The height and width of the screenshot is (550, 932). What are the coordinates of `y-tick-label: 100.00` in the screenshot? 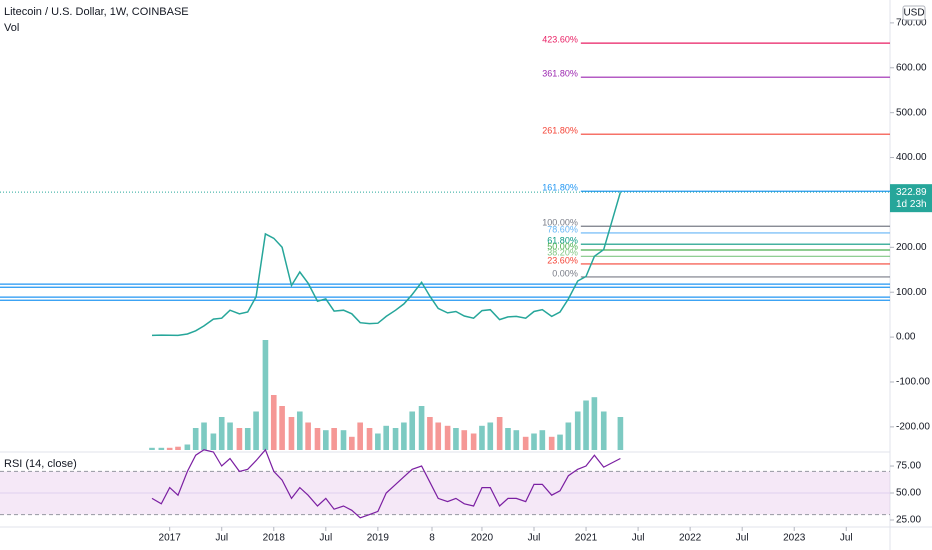 It's located at (911, 292).